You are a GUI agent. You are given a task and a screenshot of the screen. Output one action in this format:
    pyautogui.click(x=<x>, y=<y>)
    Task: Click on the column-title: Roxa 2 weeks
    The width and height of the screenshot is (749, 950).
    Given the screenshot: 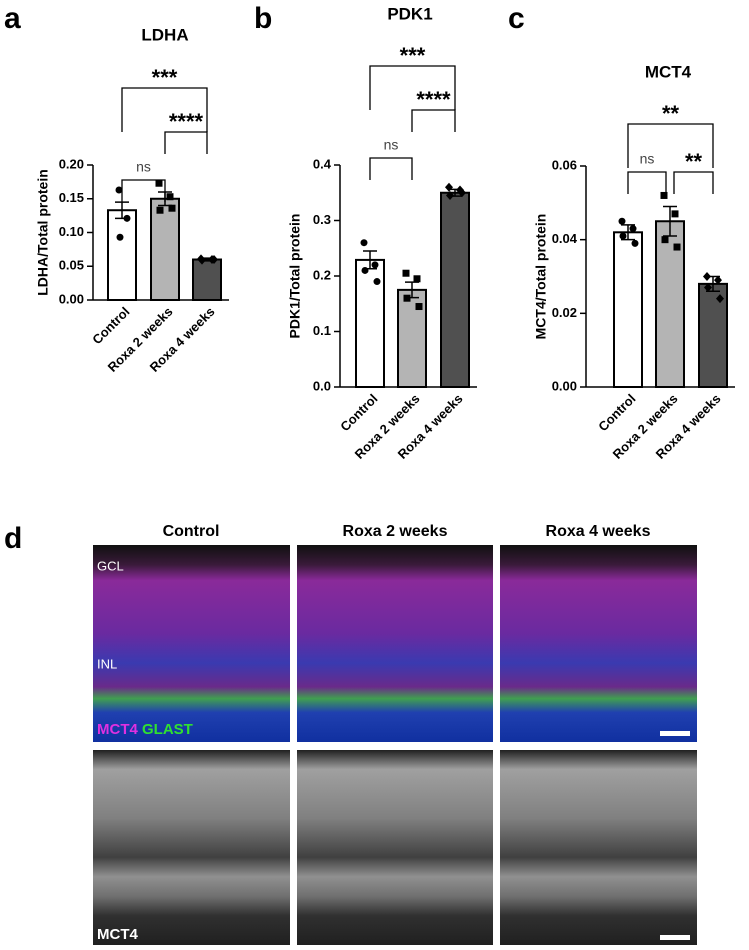 What is the action you would take?
    pyautogui.click(x=395, y=531)
    